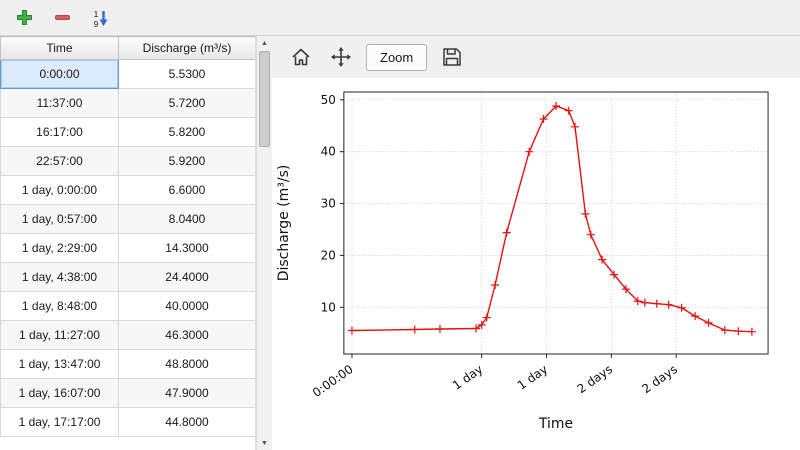 The image size is (800, 450). I want to click on table-row: 1 day, 0:57:00 8.0400, so click(127, 219).